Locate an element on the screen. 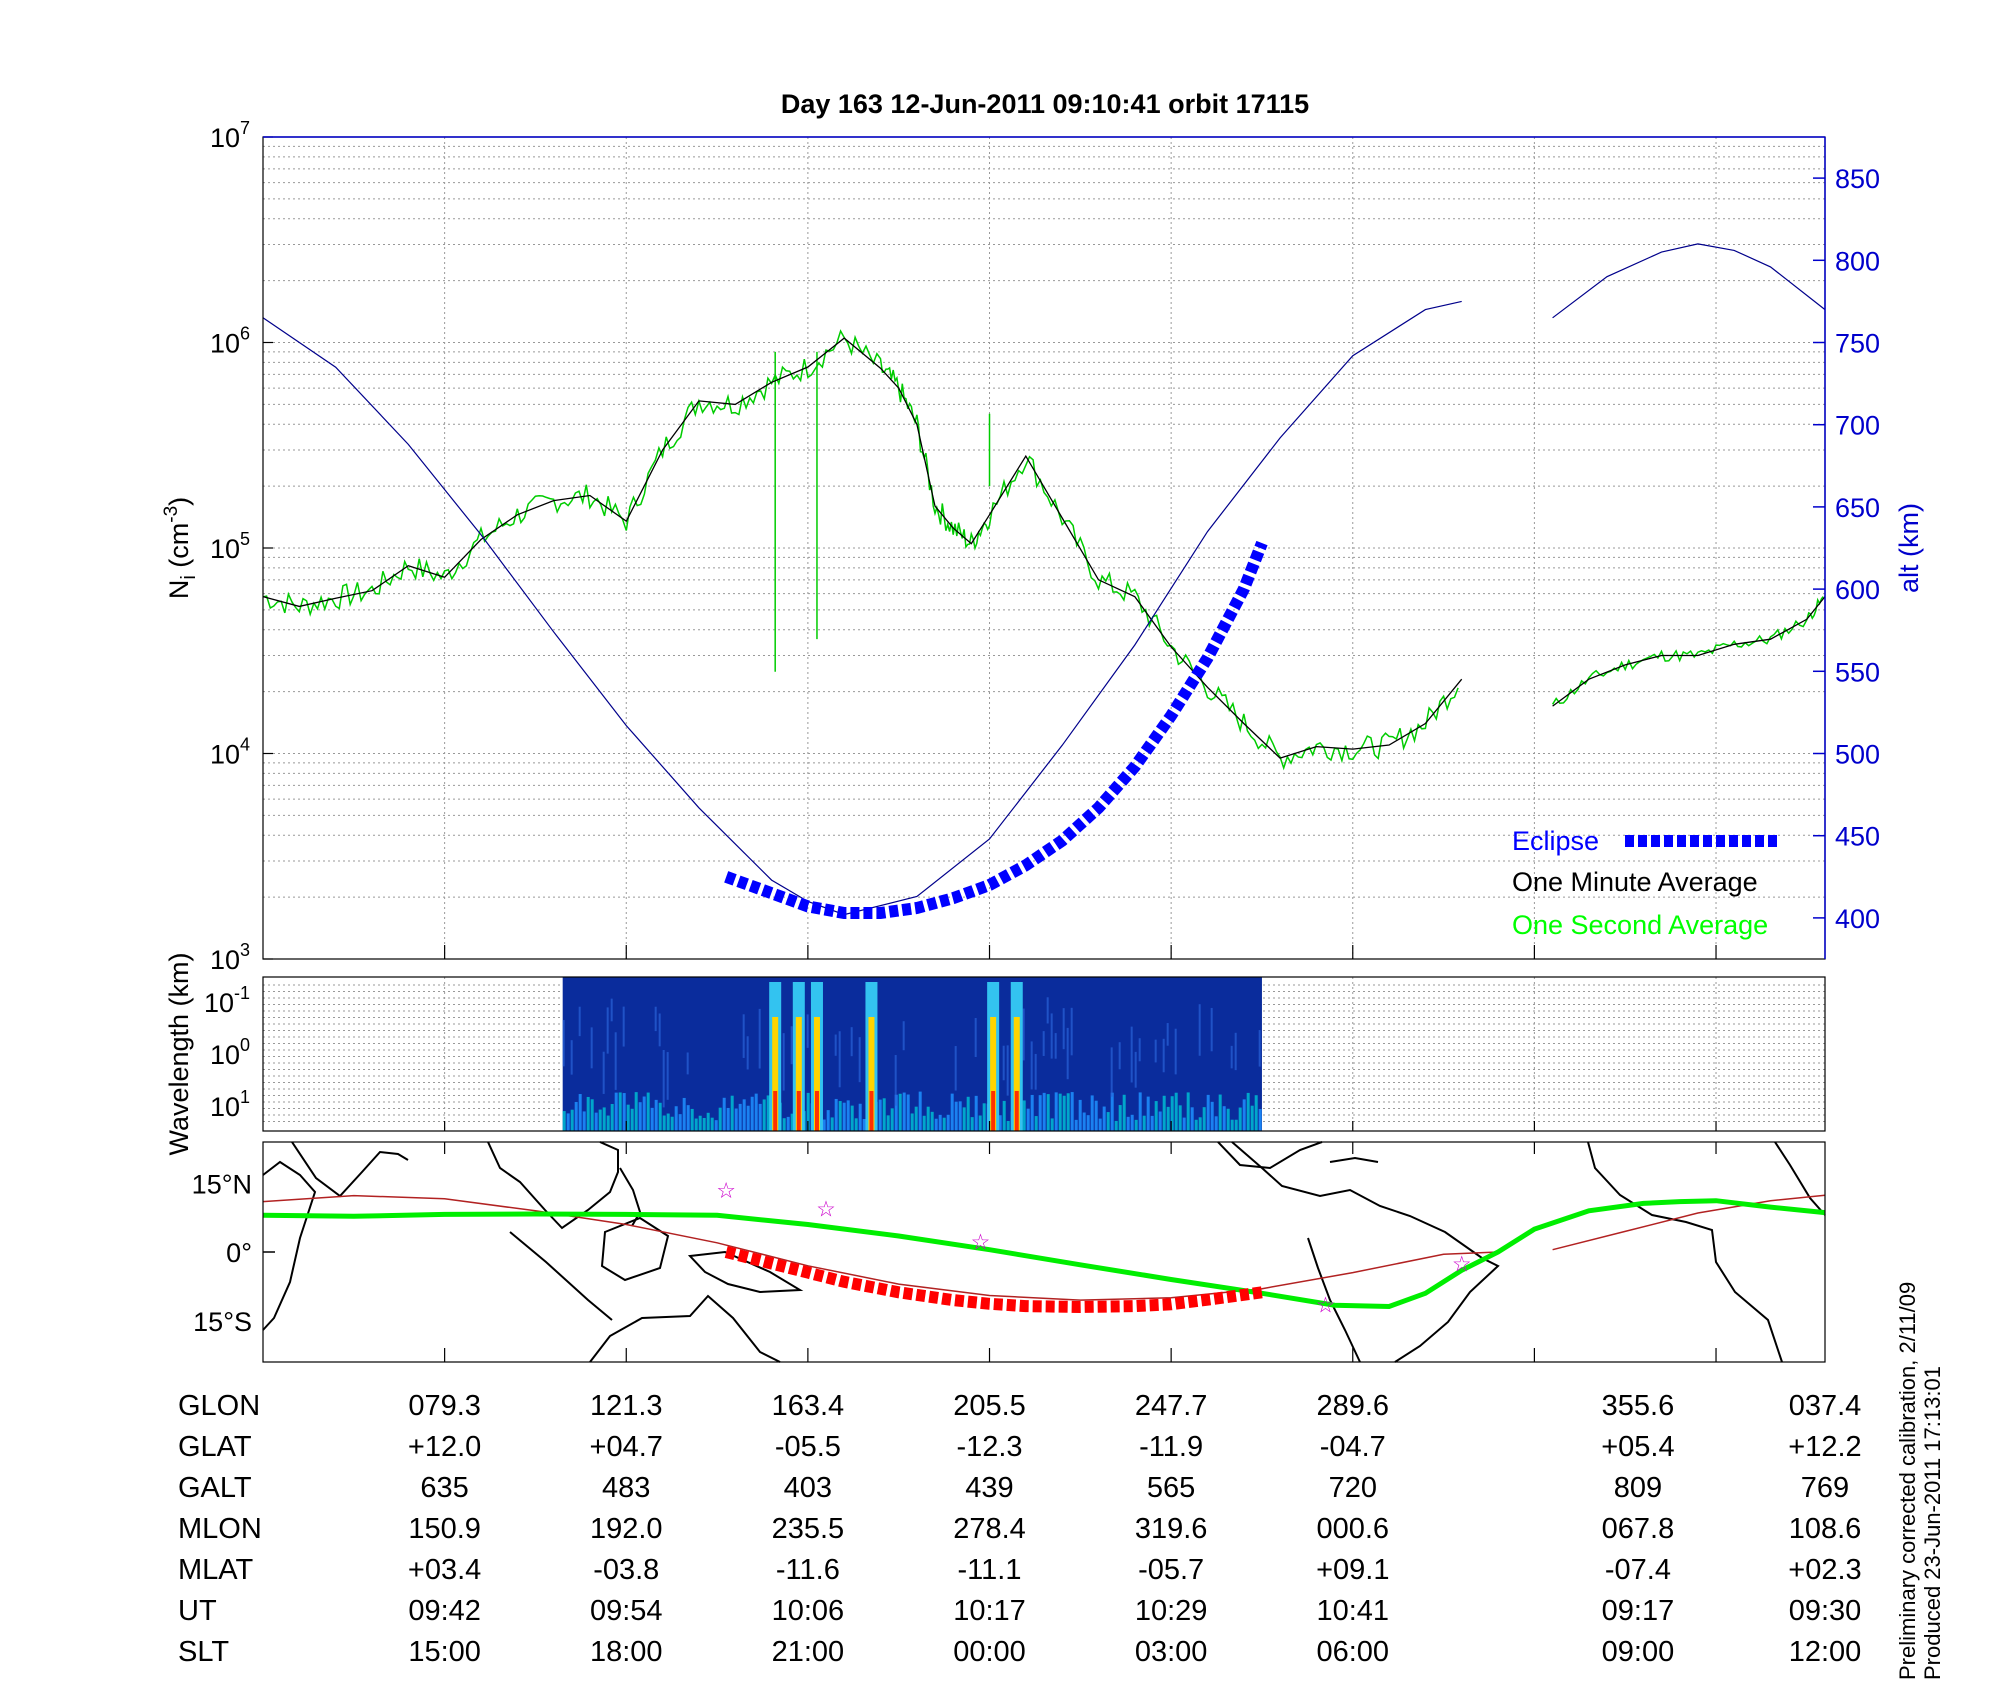 Image resolution: width=2000 pixels, height=1700 pixels. chart-title: Day 163 12-Jun-2011 09:10:41 orbit 17115 is located at coordinates (1045, 104).